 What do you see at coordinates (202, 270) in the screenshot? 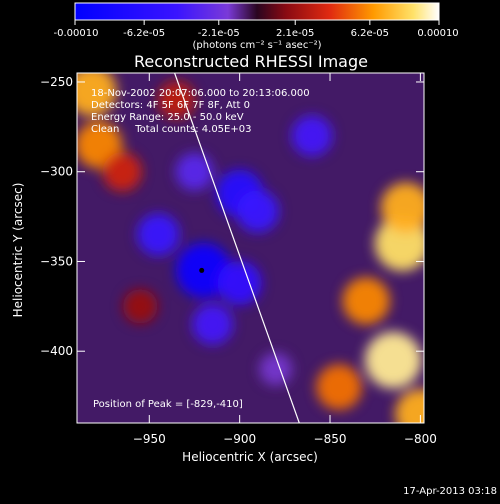
I see `minimum-marker` at bounding box center [202, 270].